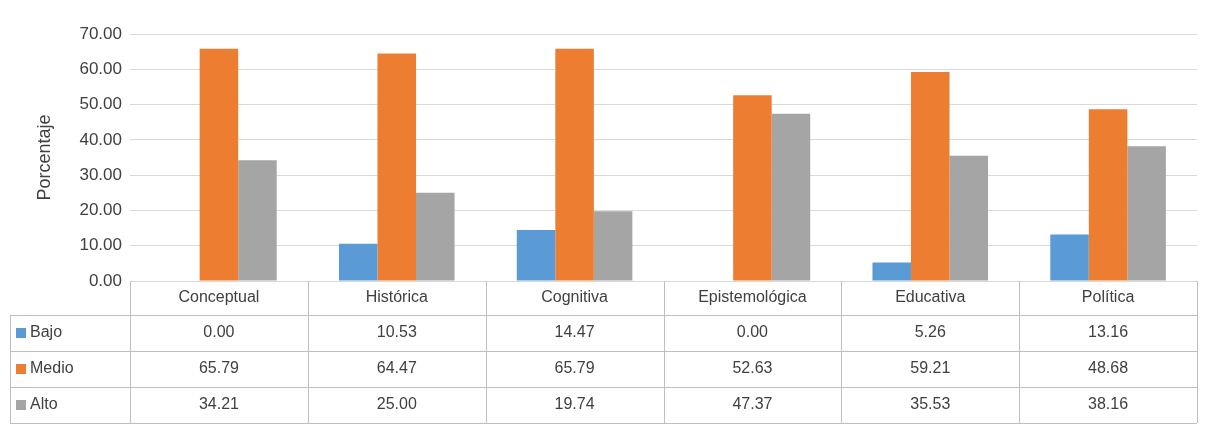  Describe the element at coordinates (100, 104) in the screenshot. I see `y-tick-label: 50.00` at that location.